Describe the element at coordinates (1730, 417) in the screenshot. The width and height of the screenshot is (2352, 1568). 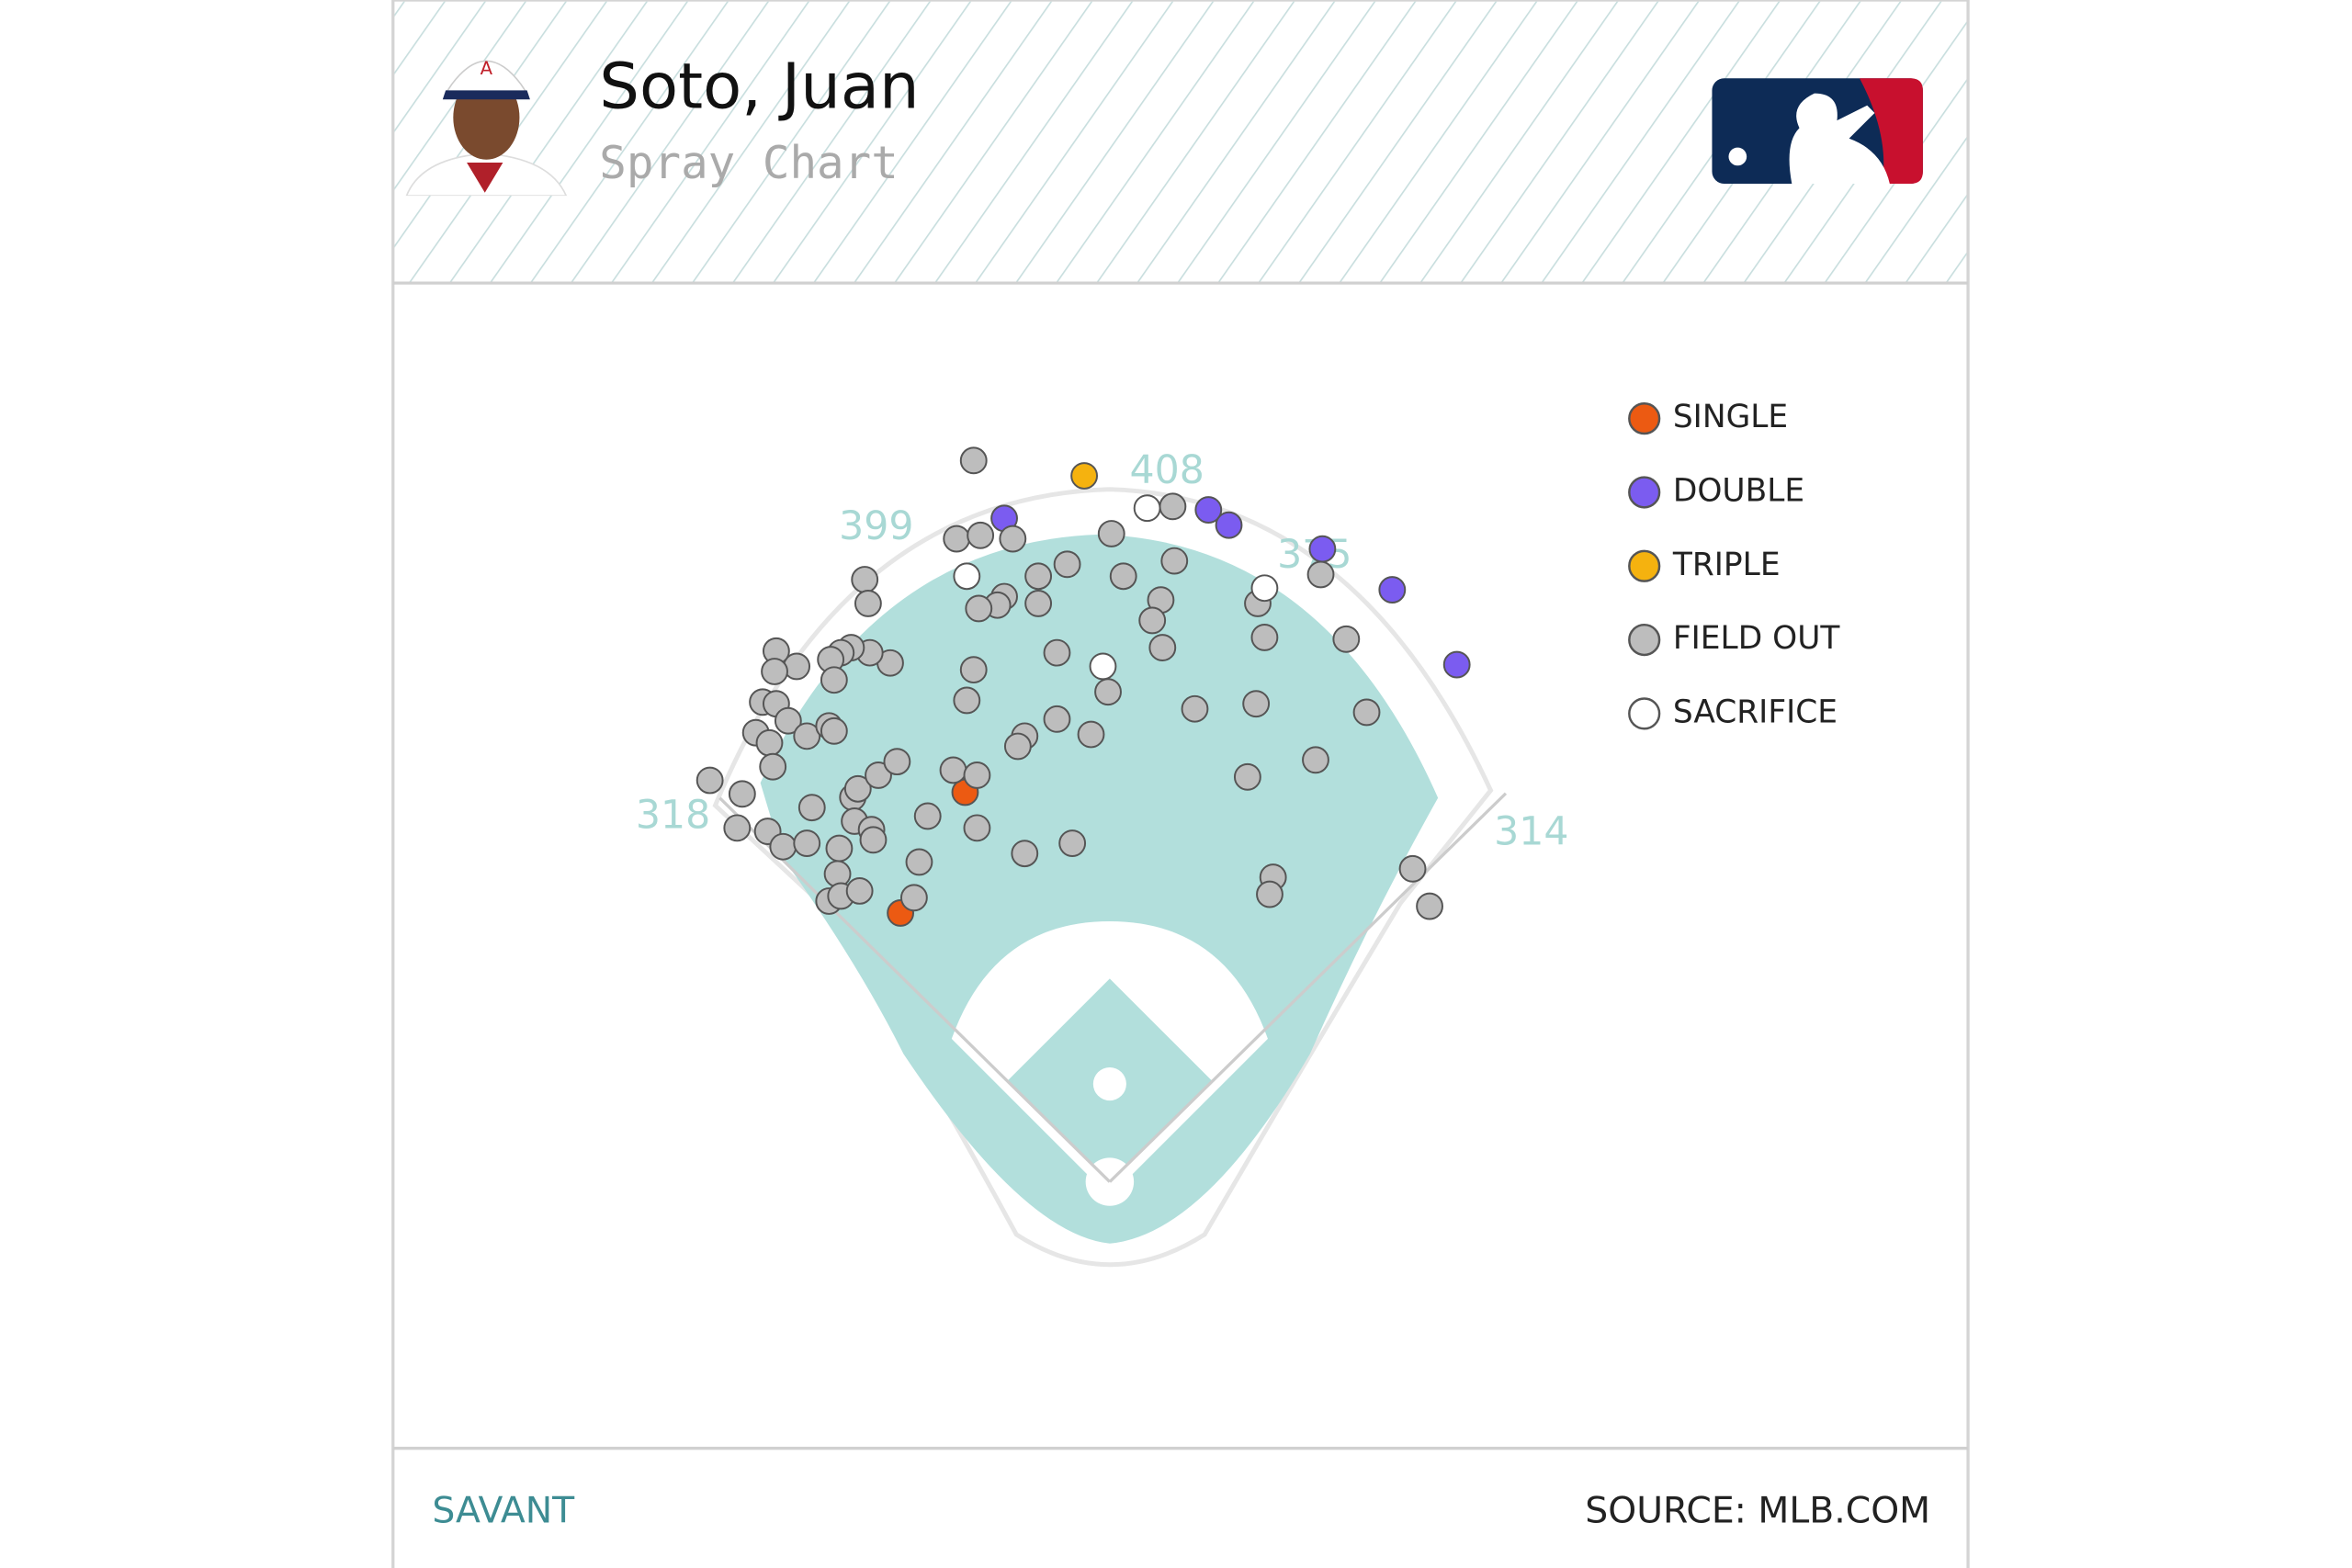
I see `legend-label: SINGLE` at that location.